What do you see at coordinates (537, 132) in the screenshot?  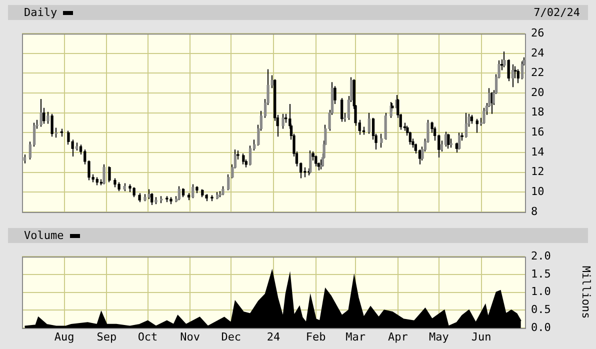 I see `y-tick-label: 16` at bounding box center [537, 132].